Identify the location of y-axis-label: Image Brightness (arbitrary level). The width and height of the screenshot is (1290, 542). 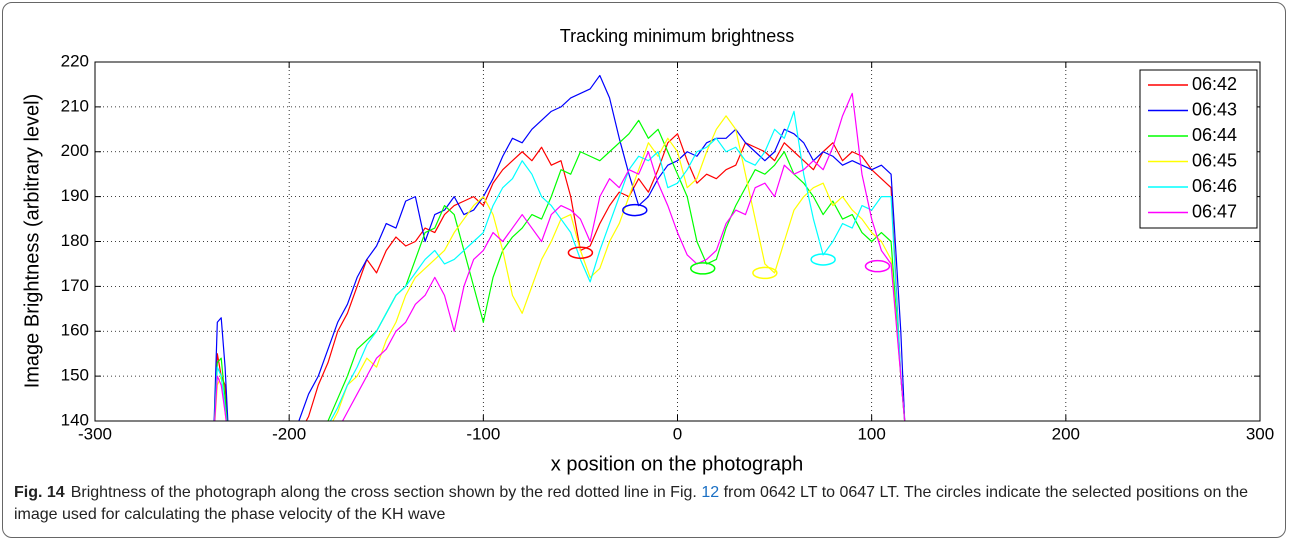
(32, 241).